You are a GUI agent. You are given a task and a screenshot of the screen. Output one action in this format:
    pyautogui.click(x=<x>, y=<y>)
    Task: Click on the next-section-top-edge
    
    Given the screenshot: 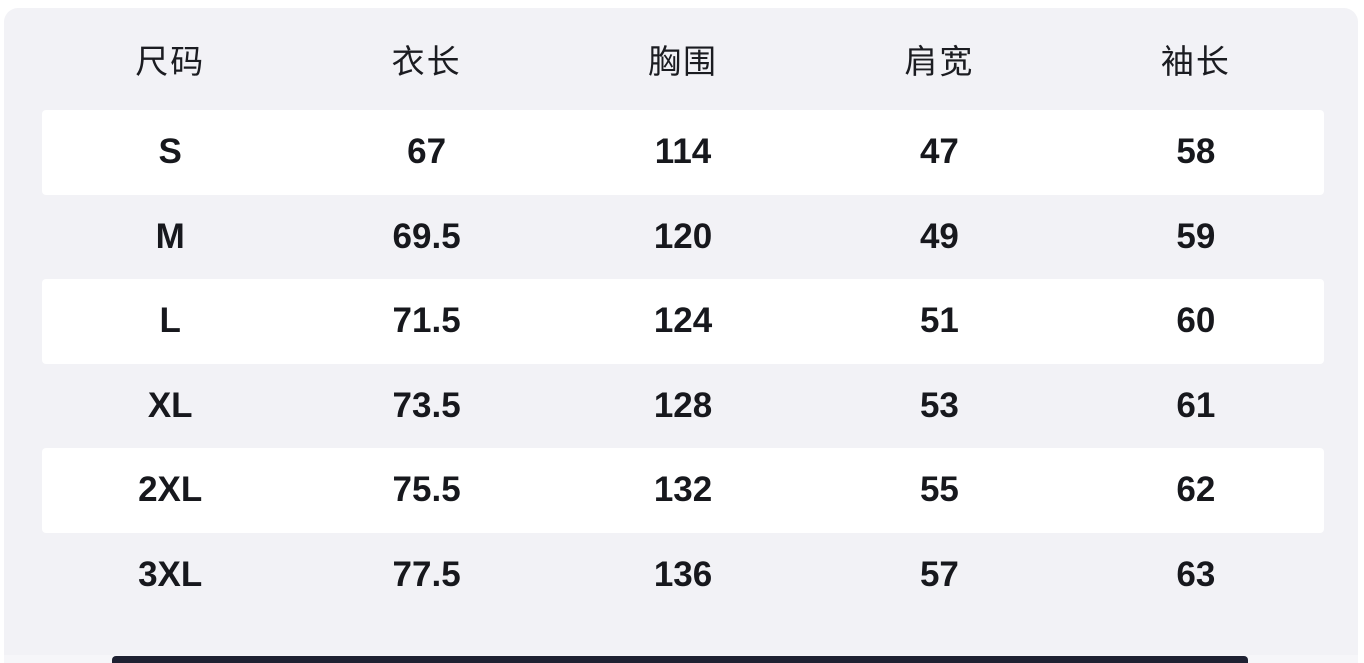 What is the action you would take?
    pyautogui.click(x=680, y=659)
    